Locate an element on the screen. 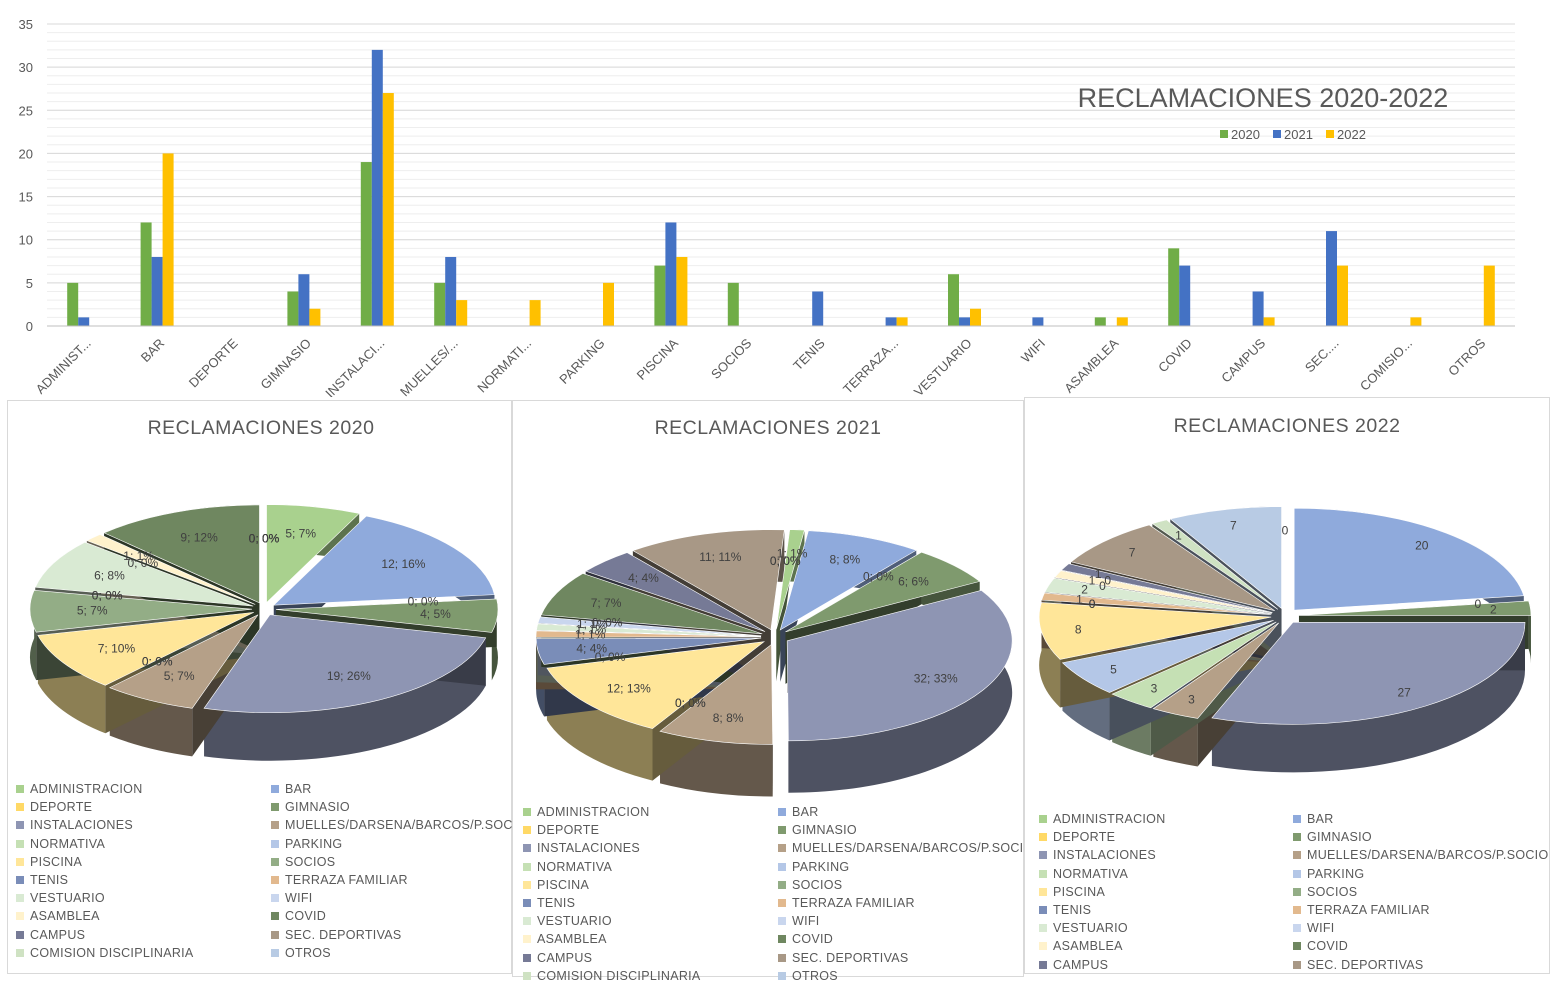 This screenshot has width=1566, height=985. bar-2021-terraza is located at coordinates (891, 321).